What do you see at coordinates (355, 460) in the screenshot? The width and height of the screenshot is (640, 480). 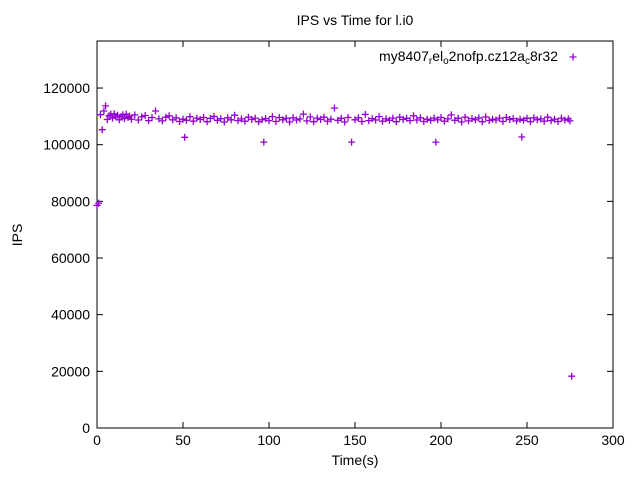 I see `x-axis-label: Time(s)` at bounding box center [355, 460].